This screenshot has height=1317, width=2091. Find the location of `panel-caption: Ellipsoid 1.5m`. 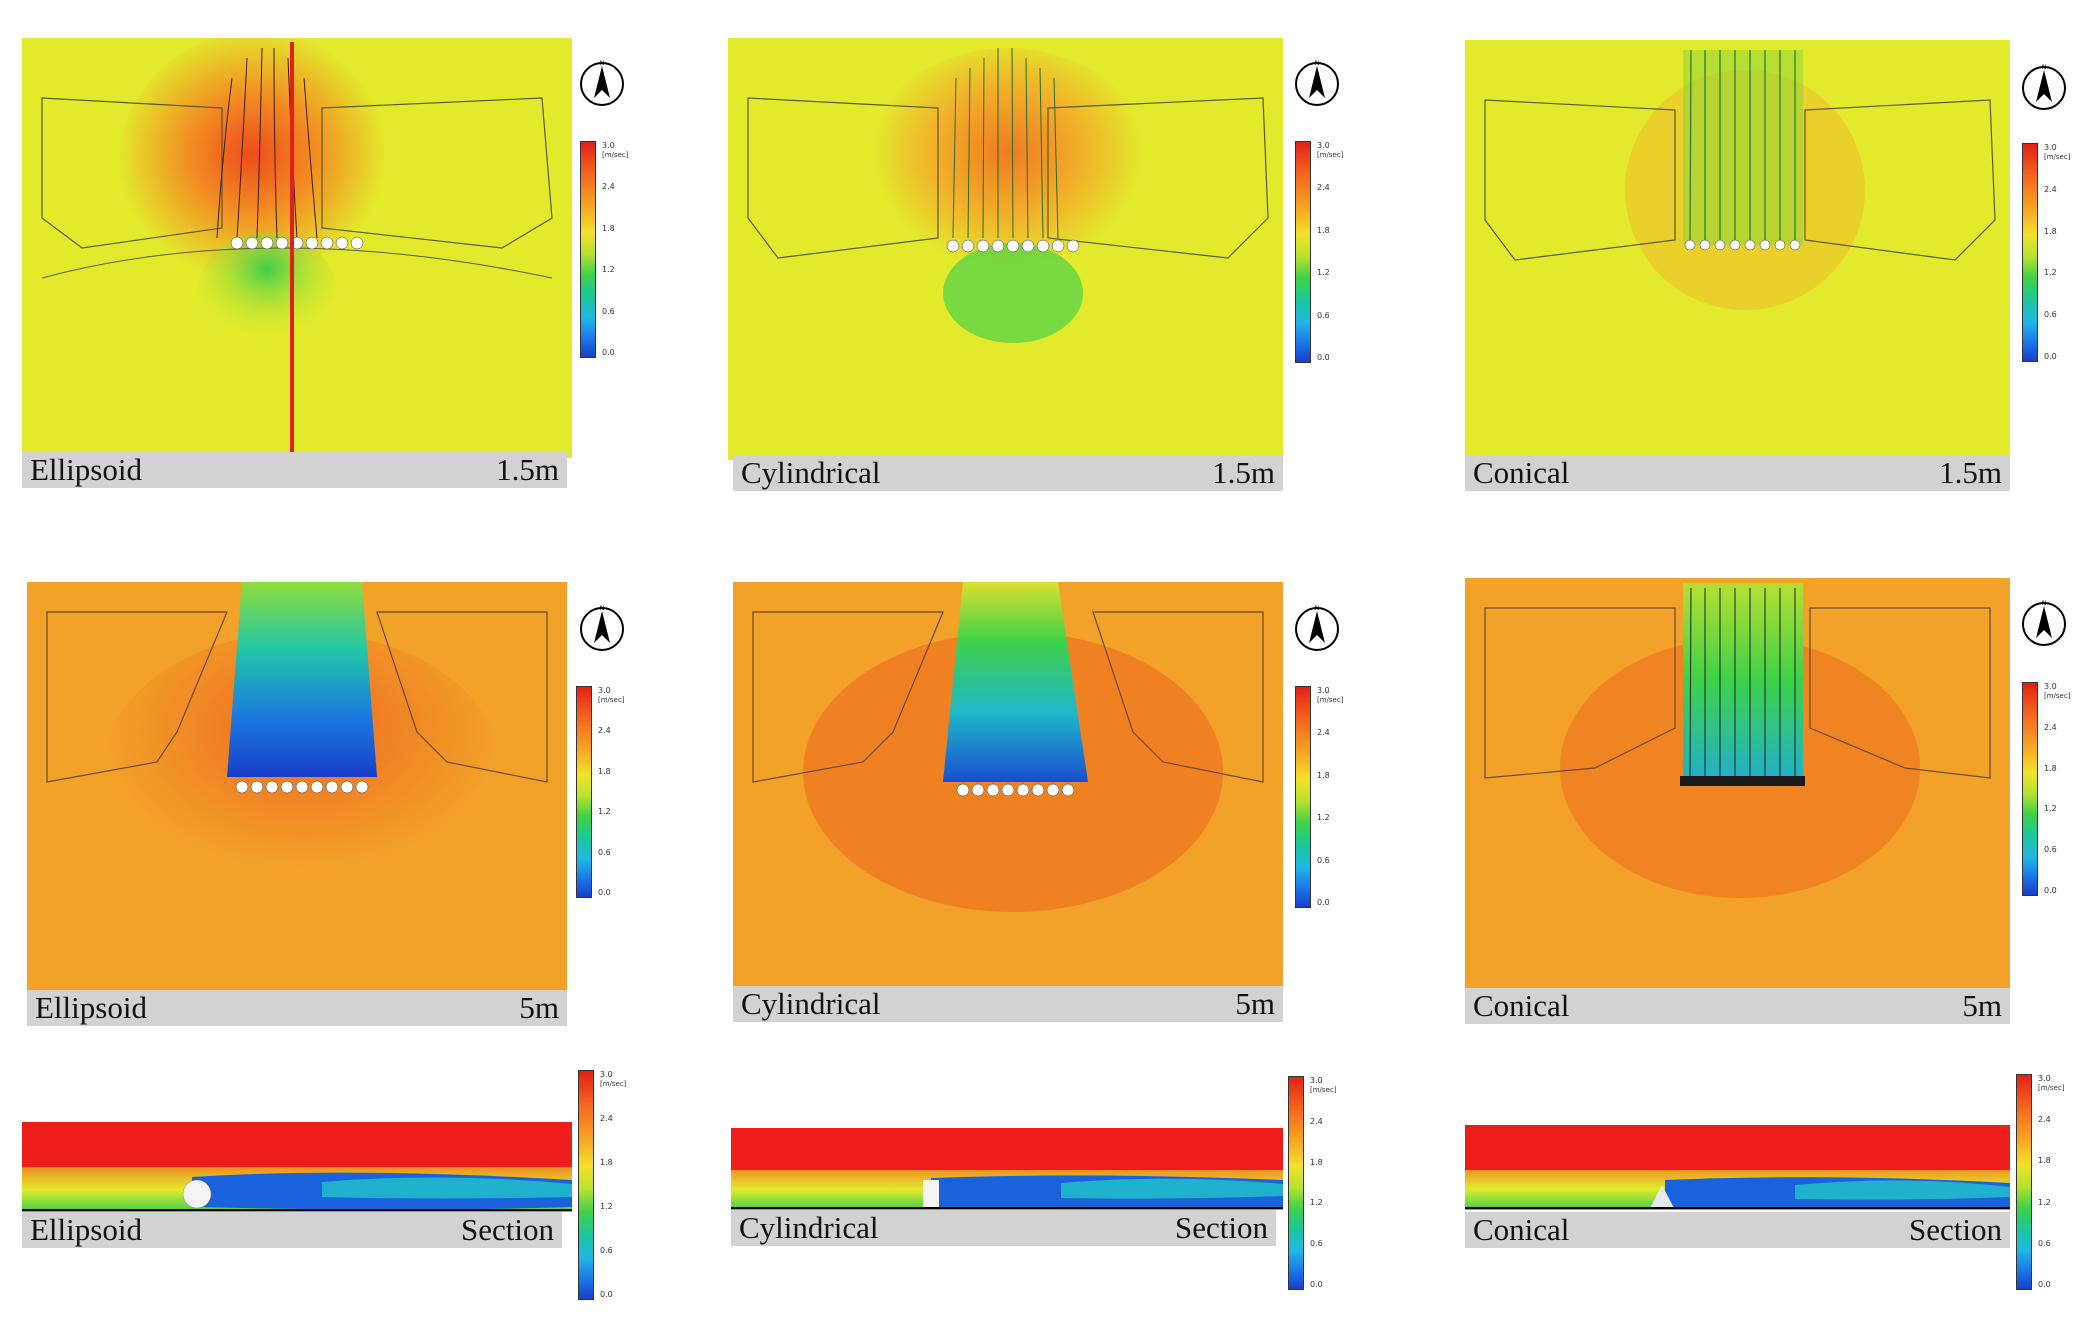

panel-caption: Ellipsoid 1.5m is located at coordinates (294, 470).